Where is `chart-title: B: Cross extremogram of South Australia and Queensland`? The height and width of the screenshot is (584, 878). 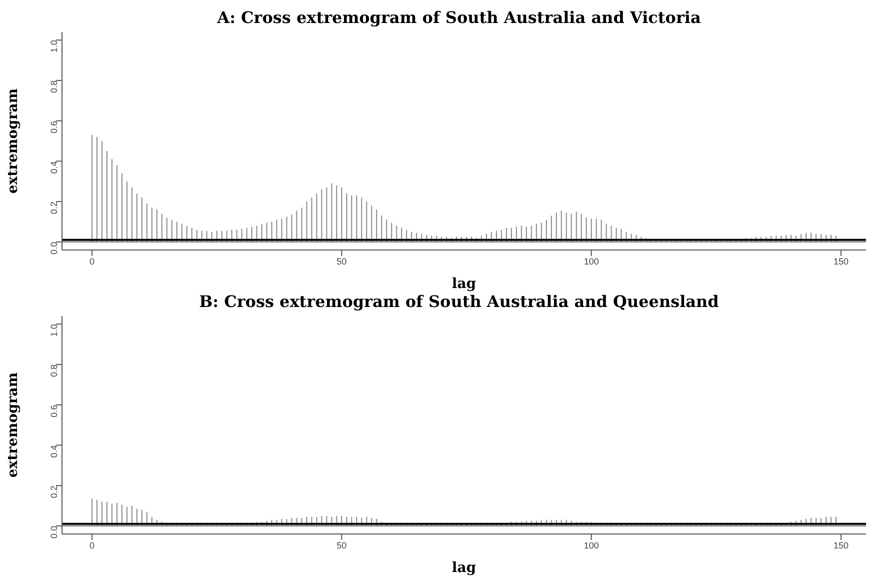
chart-title: B: Cross extremogram of South Australia and Queensland is located at coordinates (459, 302).